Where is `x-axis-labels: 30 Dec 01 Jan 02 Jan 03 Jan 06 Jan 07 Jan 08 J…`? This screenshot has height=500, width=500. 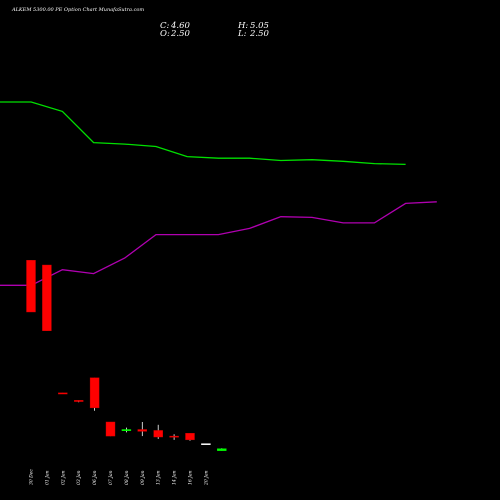
x-axis-labels: 30 Dec 01 Jan 02 Jan 03 Jan 06 Jan 07 Jan 08 J… is located at coordinates (119, 477).